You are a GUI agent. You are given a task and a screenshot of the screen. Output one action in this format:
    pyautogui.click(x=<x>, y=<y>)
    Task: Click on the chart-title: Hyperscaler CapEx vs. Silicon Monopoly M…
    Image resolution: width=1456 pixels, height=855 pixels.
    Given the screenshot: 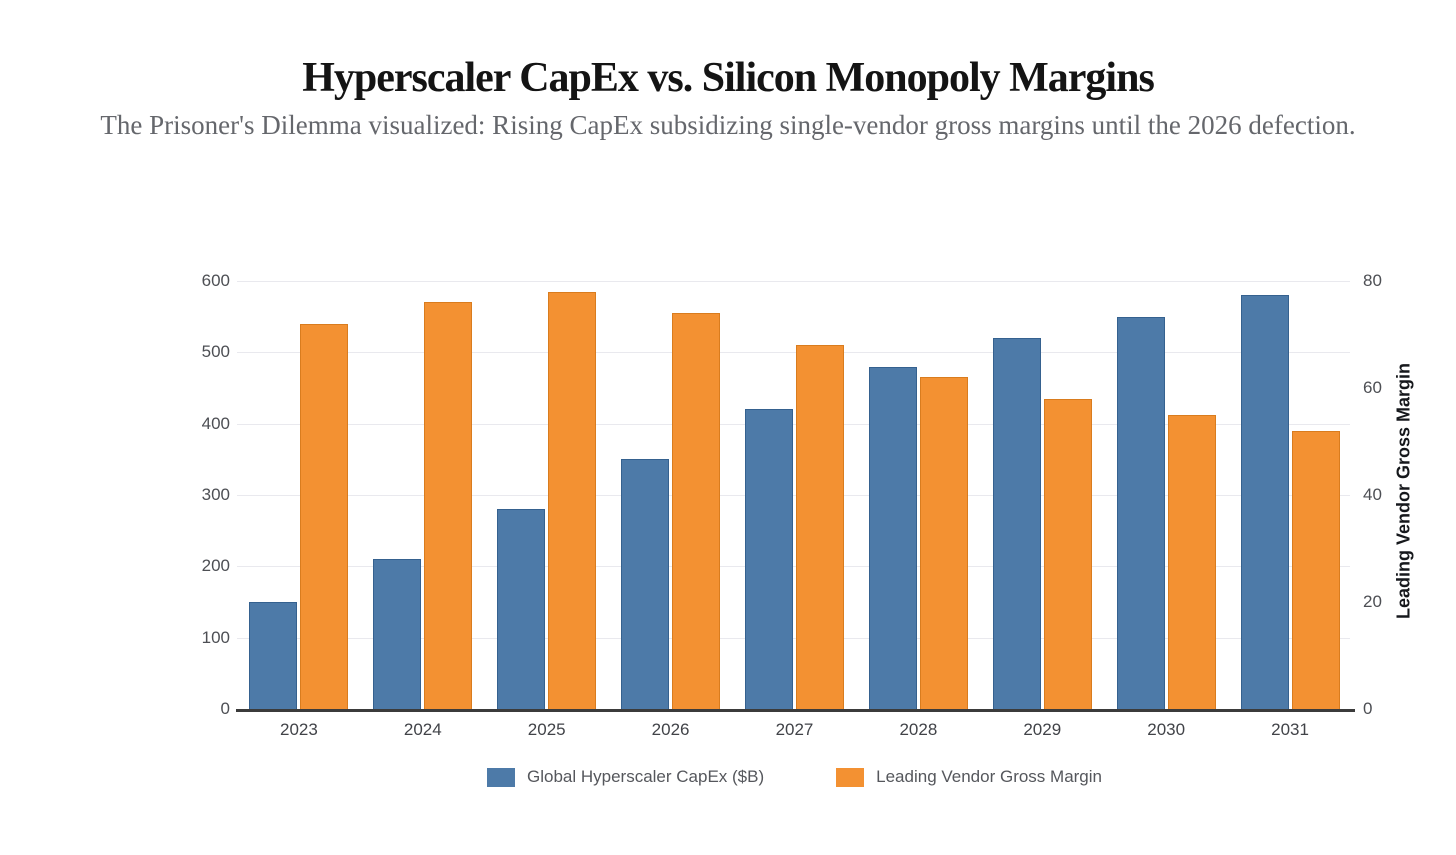 What is the action you would take?
    pyautogui.click(x=728, y=78)
    